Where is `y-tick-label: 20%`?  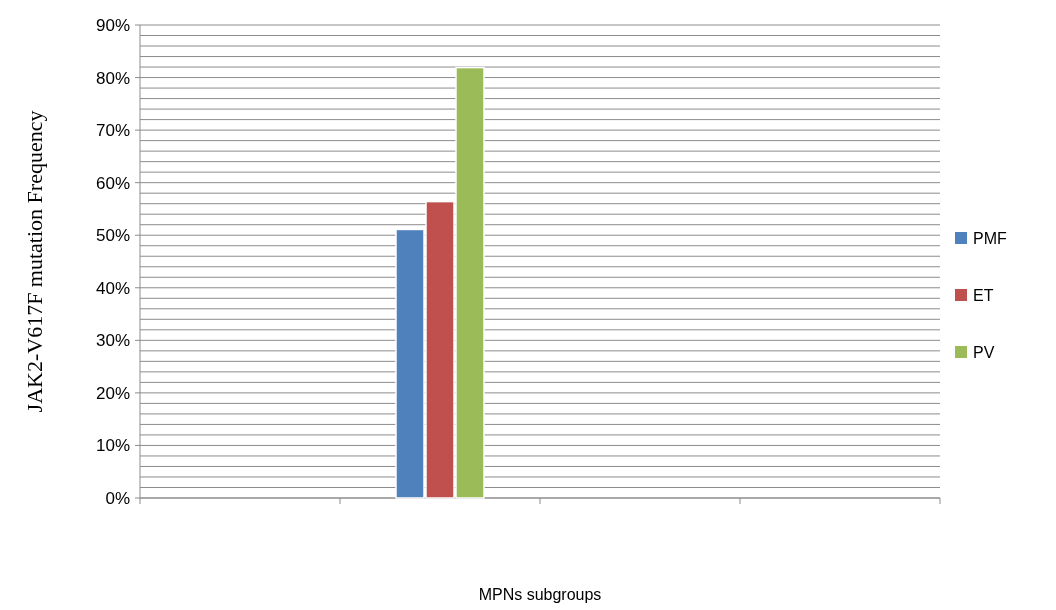 y-tick-label: 20% is located at coordinates (112, 393).